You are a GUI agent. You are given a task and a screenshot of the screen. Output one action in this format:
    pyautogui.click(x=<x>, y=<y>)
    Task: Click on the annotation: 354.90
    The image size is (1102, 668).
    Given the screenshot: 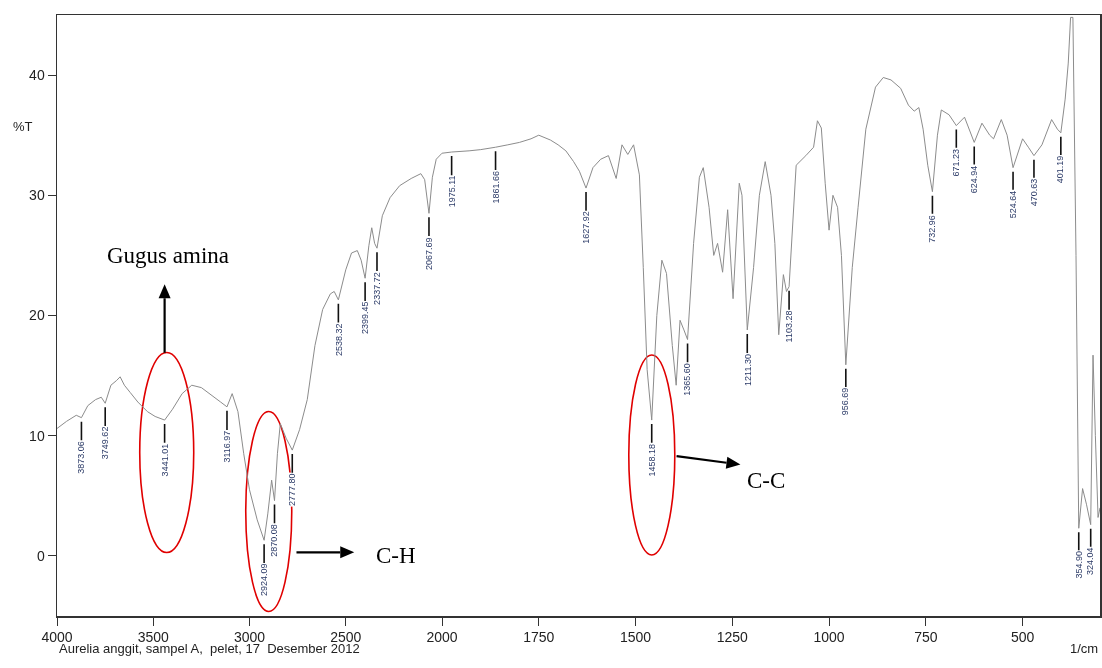 What is the action you would take?
    pyautogui.click(x=1078, y=565)
    